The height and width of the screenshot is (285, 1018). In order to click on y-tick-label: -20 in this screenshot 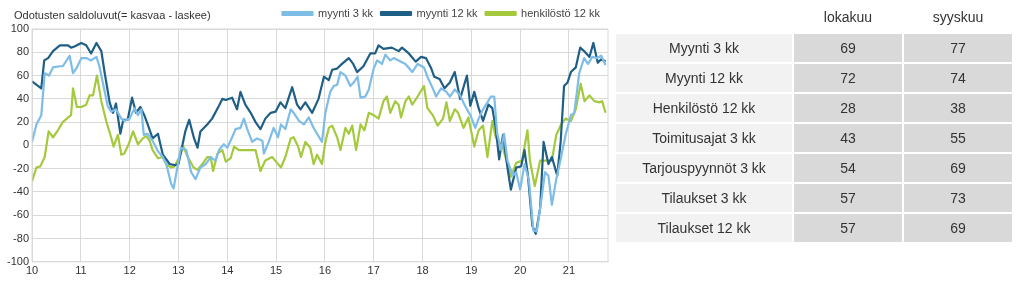, I will do `click(21, 167)`.